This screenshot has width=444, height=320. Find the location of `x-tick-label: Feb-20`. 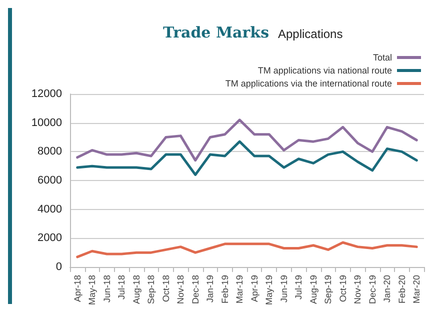

x-tick-label: Feb-20 is located at coordinates (401, 289).